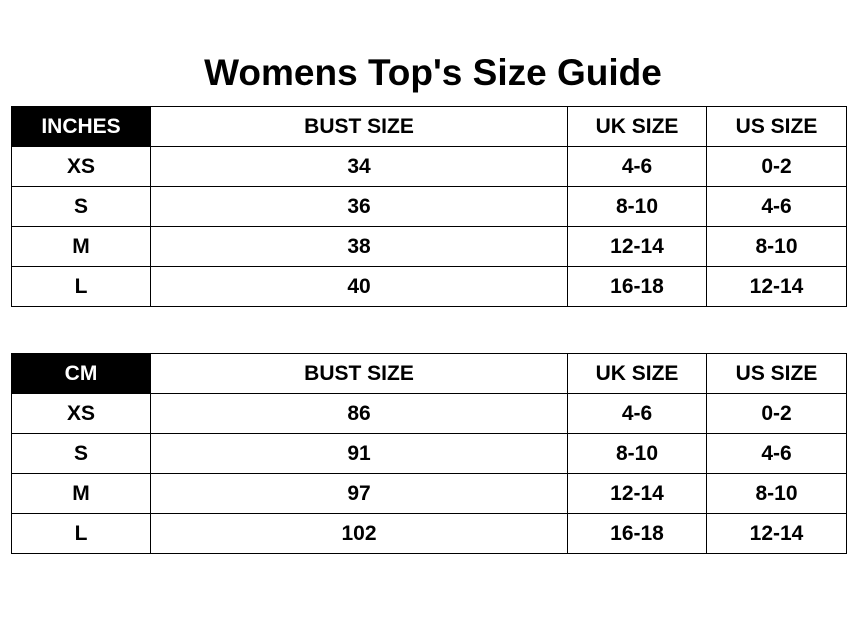 The image size is (866, 623). Describe the element at coordinates (359, 206) in the screenshot. I see `table-cell: 36` at that location.